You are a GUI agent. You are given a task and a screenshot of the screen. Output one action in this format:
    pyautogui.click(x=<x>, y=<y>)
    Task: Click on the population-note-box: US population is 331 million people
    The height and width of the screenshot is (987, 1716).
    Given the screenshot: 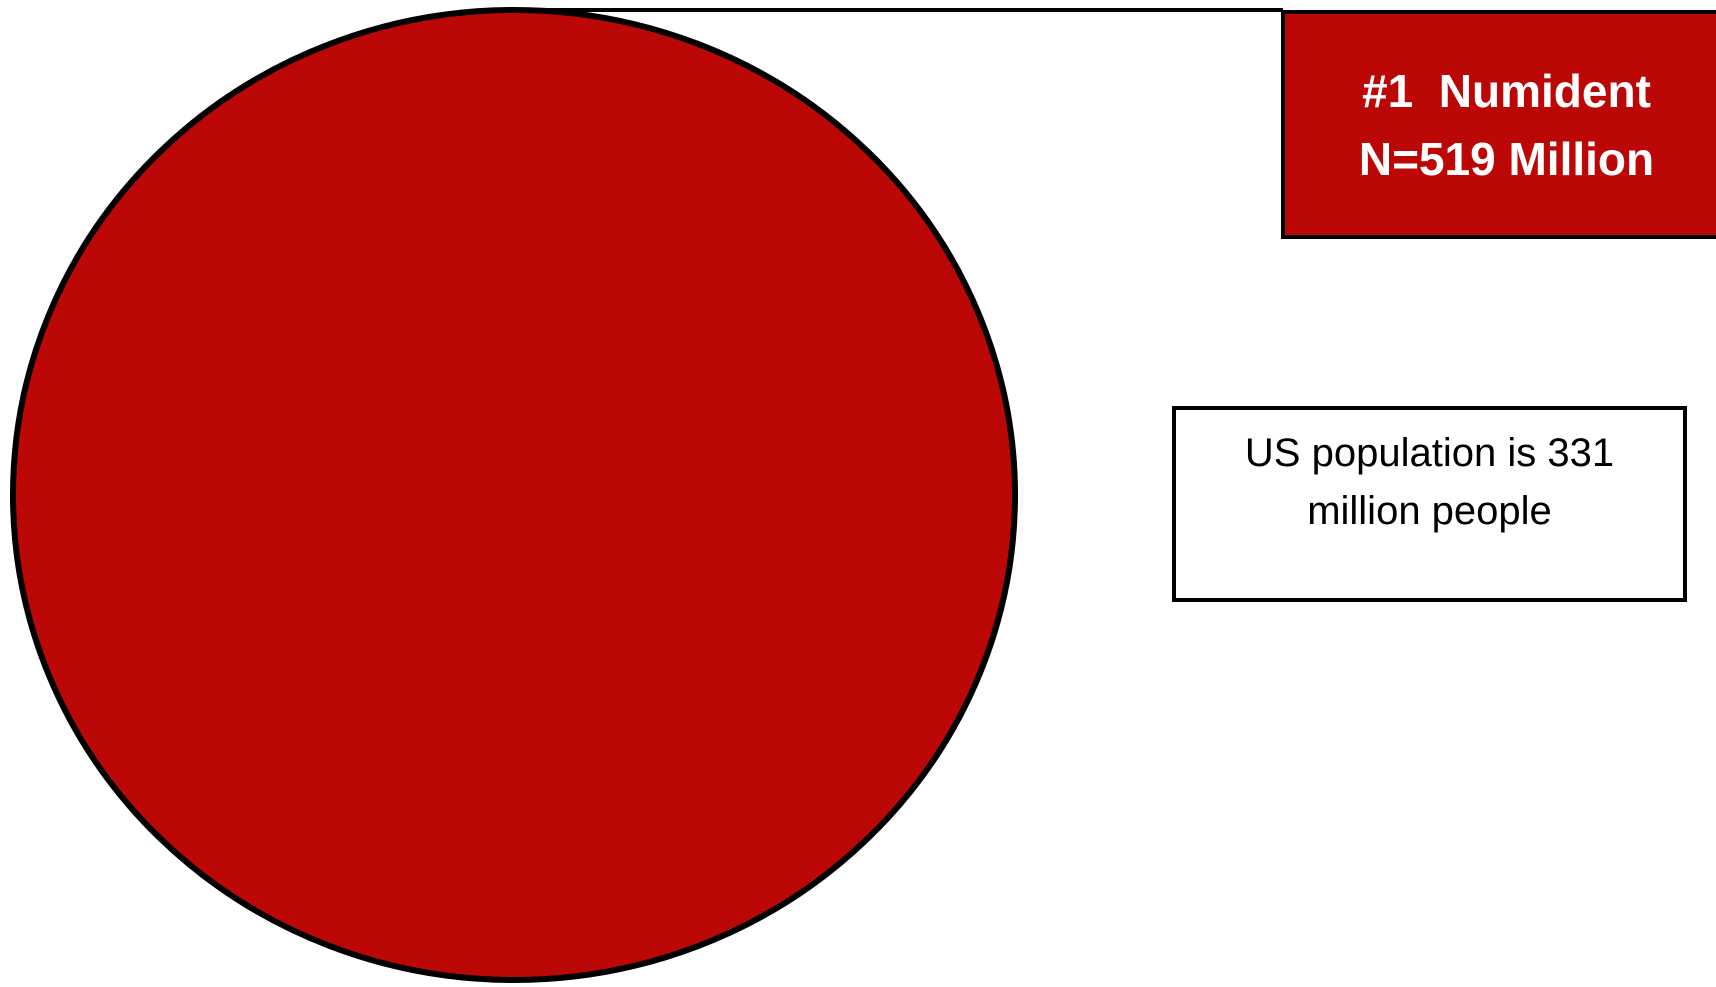 What is the action you would take?
    pyautogui.click(x=1429, y=504)
    